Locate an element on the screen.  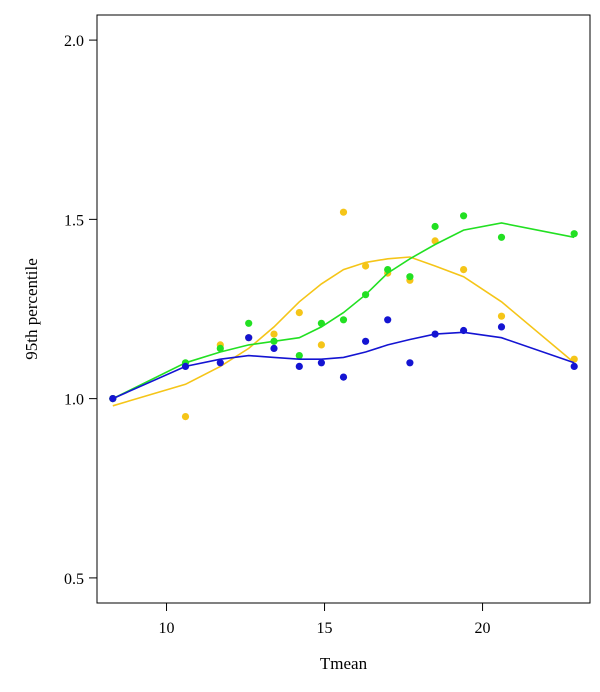
y-tick-label: 1.5 is located at coordinates (74, 220).